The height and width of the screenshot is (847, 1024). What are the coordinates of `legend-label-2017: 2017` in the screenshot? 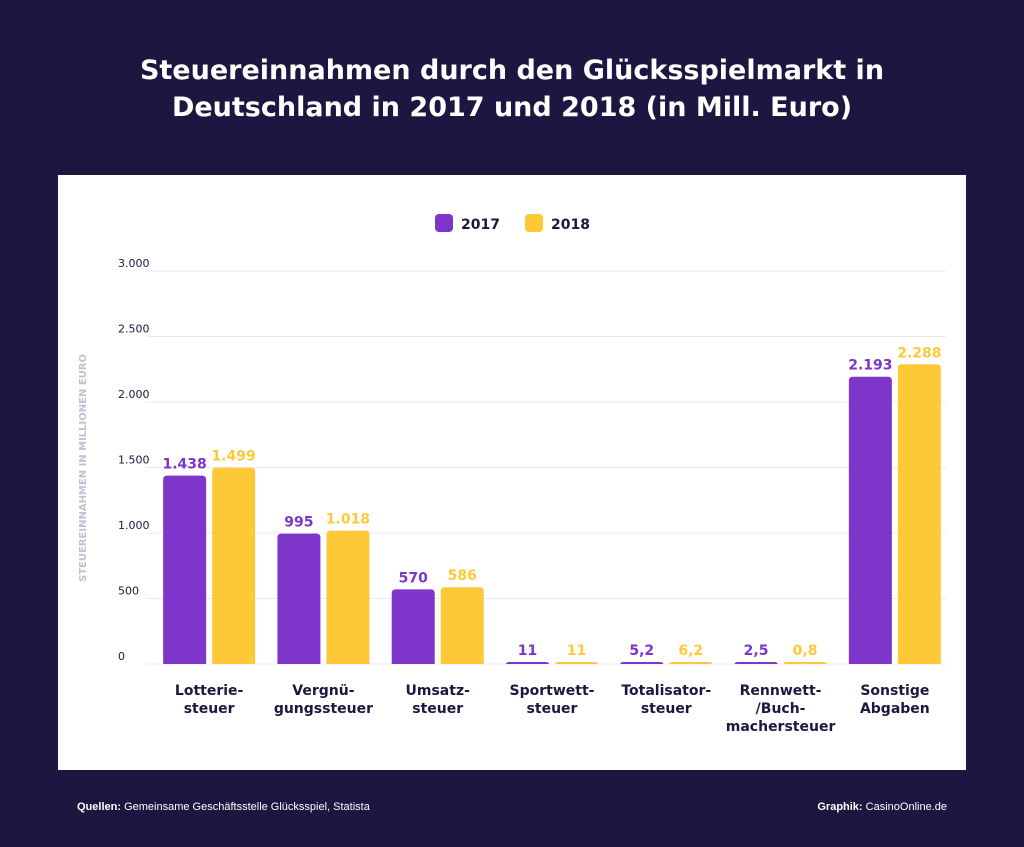 It's located at (480, 225).